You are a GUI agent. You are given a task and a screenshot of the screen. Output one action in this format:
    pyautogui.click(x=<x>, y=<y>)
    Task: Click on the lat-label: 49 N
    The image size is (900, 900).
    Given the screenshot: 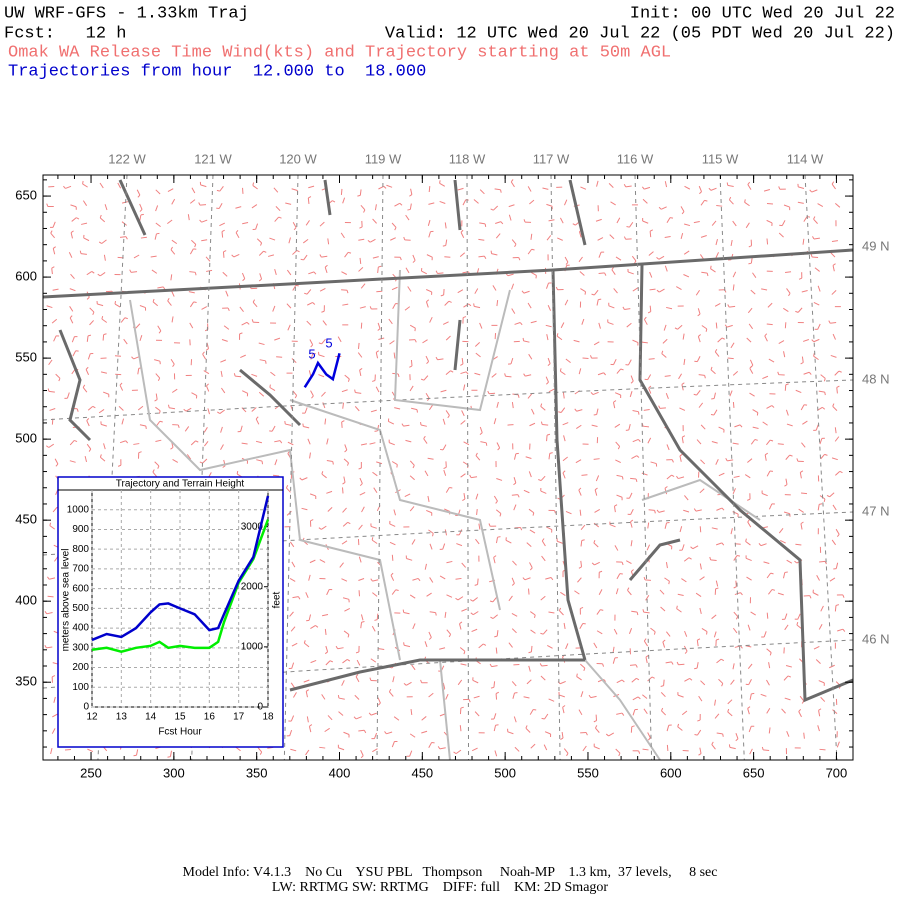 What is the action you would take?
    pyautogui.click(x=875, y=245)
    